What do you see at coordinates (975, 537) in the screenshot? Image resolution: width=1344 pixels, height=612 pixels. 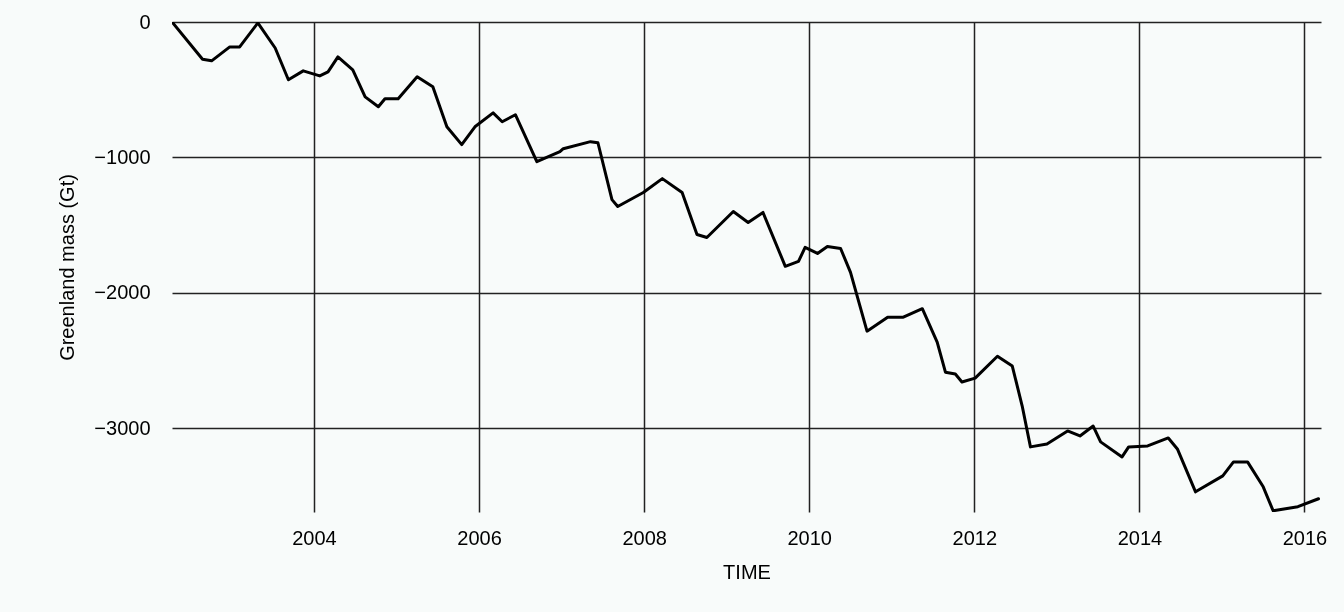 I see `x-tick-label: 2012` at bounding box center [975, 537].